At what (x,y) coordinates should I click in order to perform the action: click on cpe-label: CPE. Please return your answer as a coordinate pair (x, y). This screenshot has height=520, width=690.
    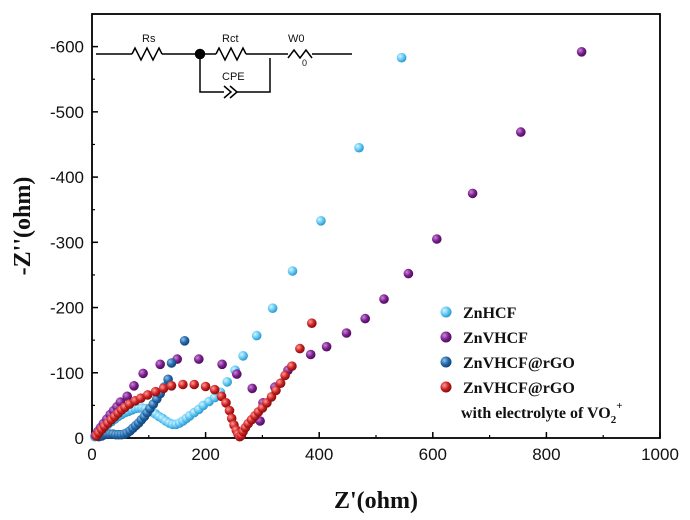
    Looking at the image, I should click on (233, 77).